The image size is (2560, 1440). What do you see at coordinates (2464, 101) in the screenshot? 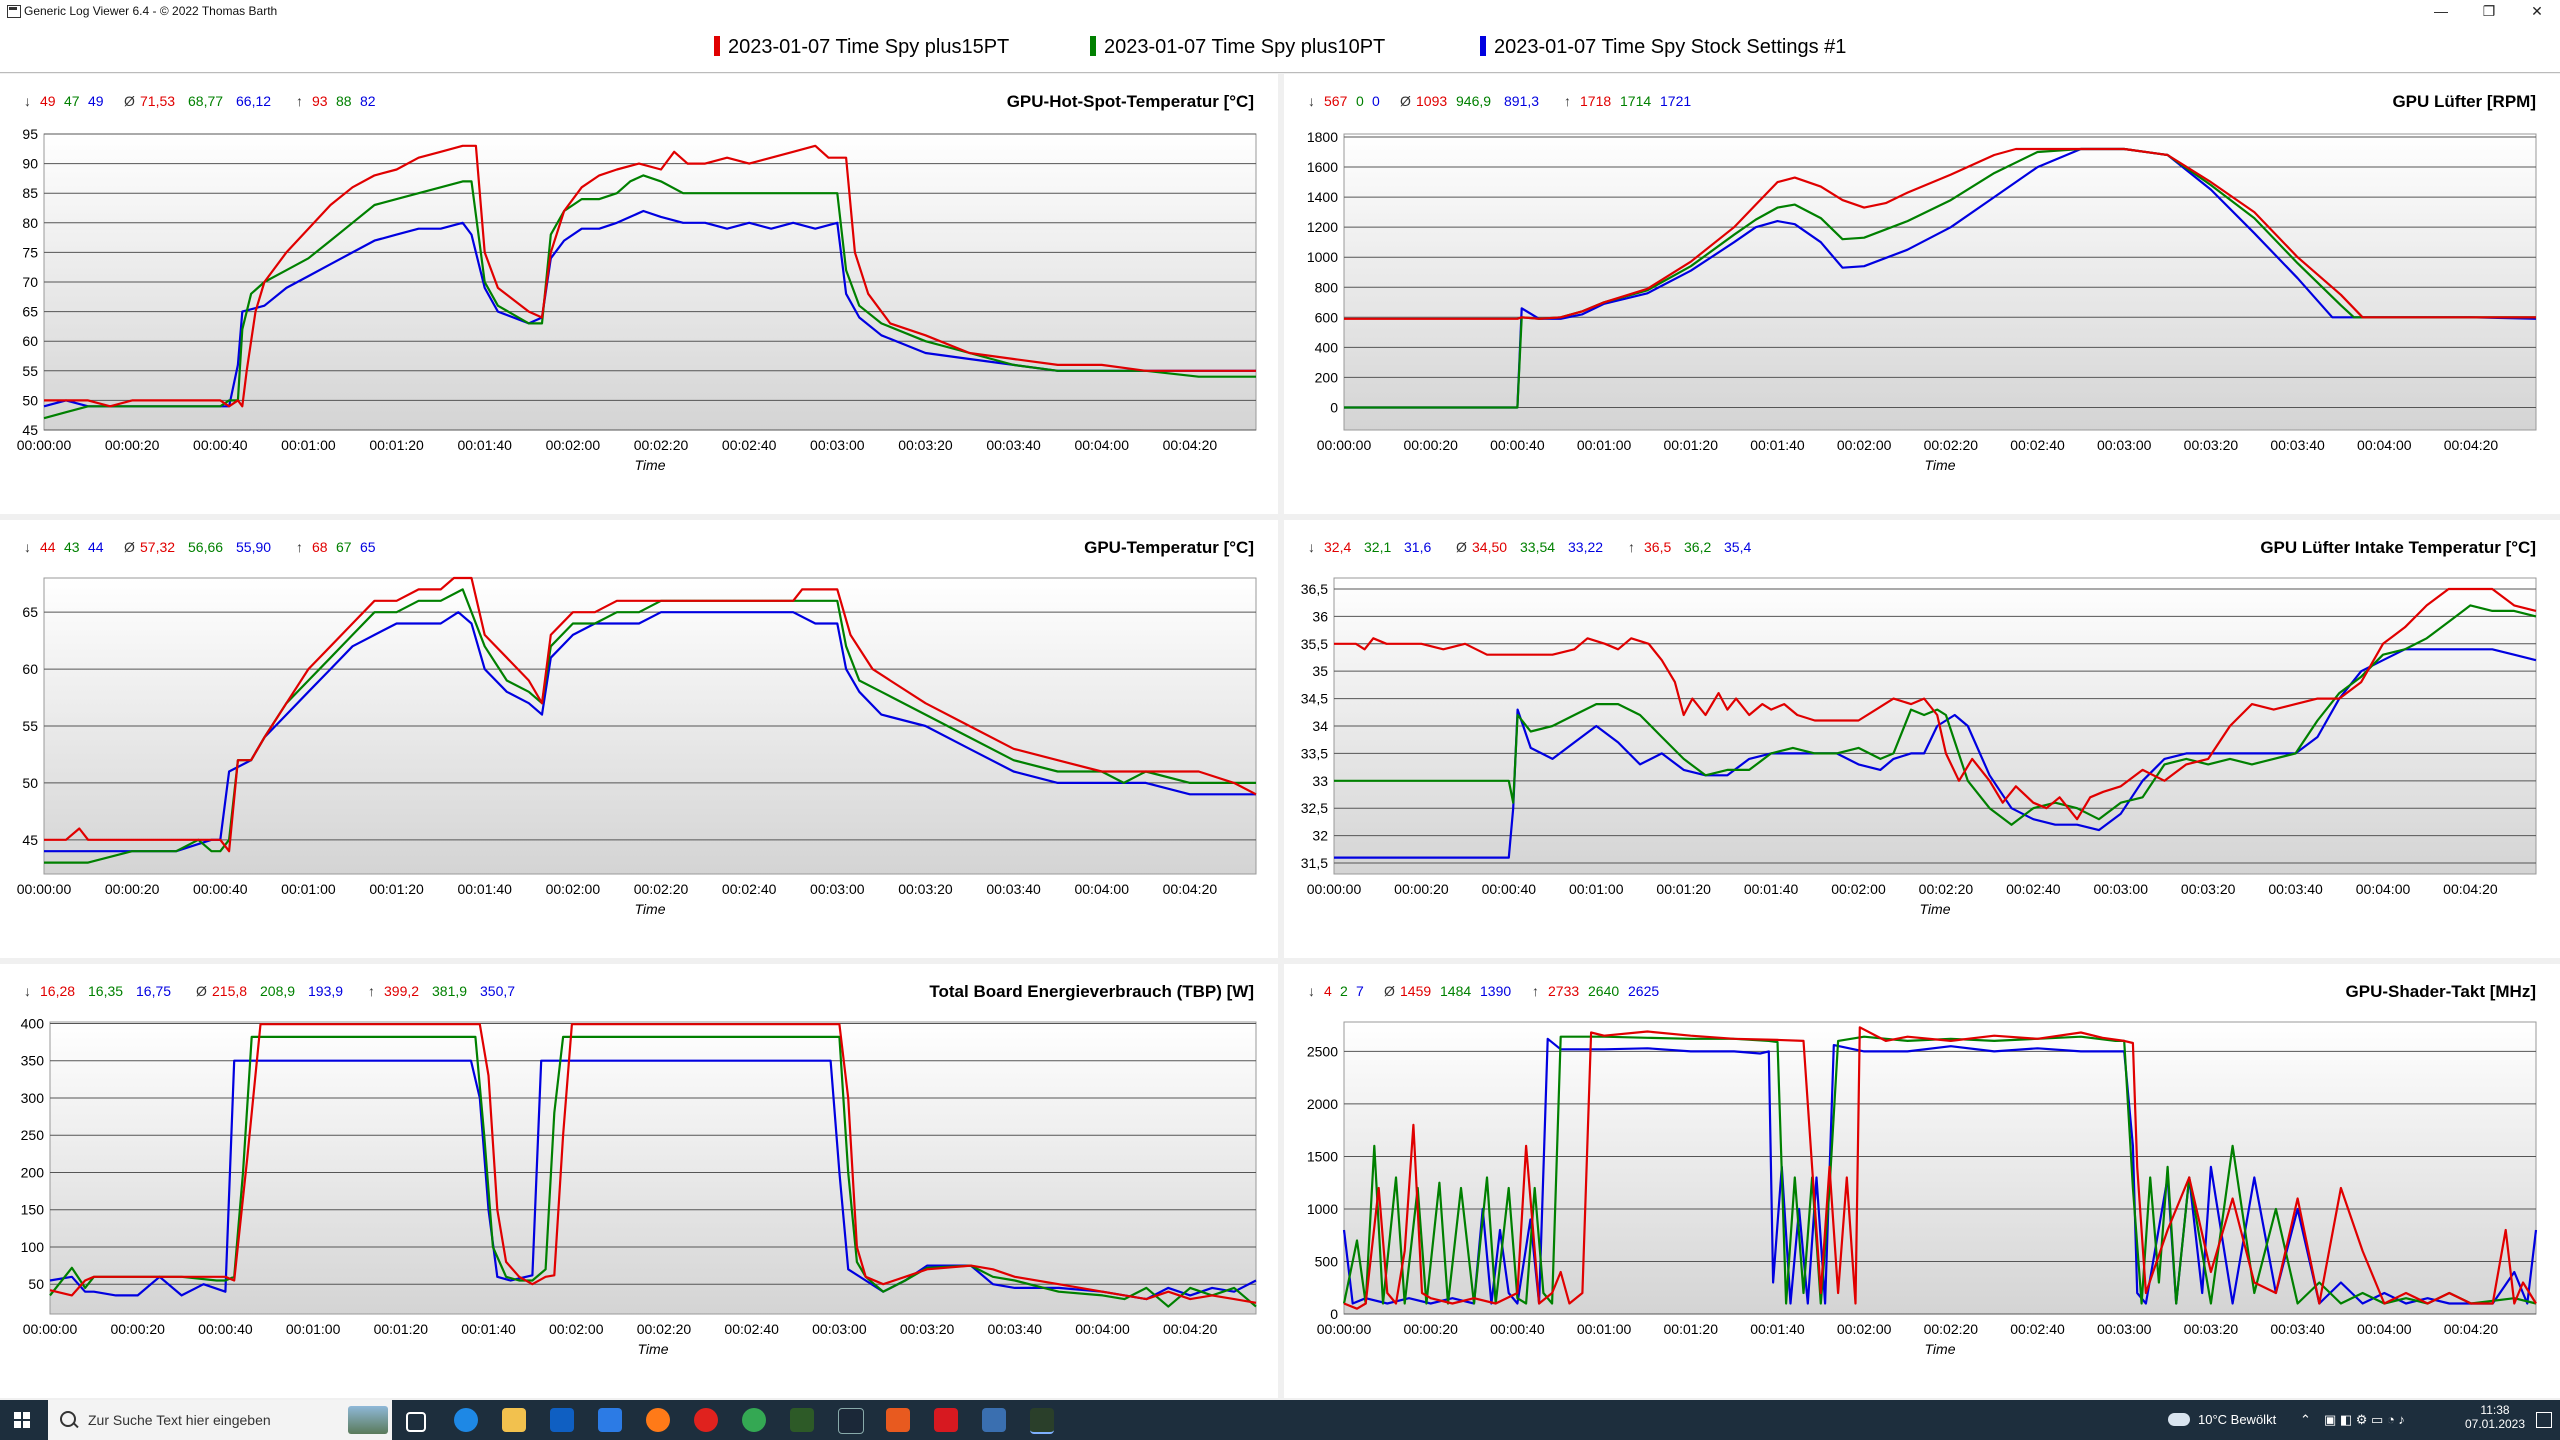
I see `chart-title: GPU Lüfter [RPM]` at bounding box center [2464, 101].